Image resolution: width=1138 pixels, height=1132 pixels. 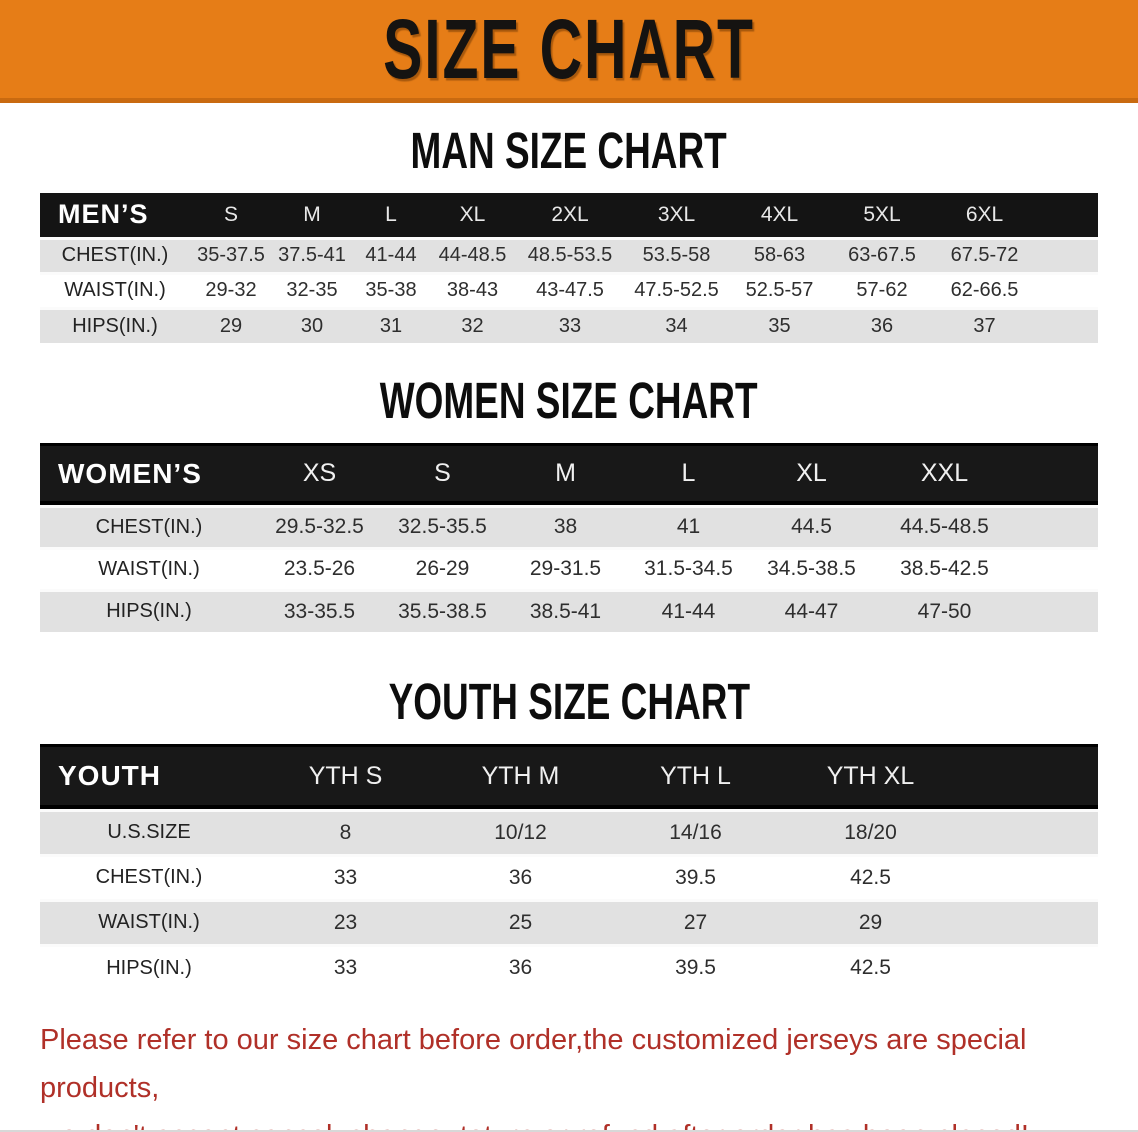 What do you see at coordinates (811, 568) in the screenshot?
I see `cell: 34.5-38.5` at bounding box center [811, 568].